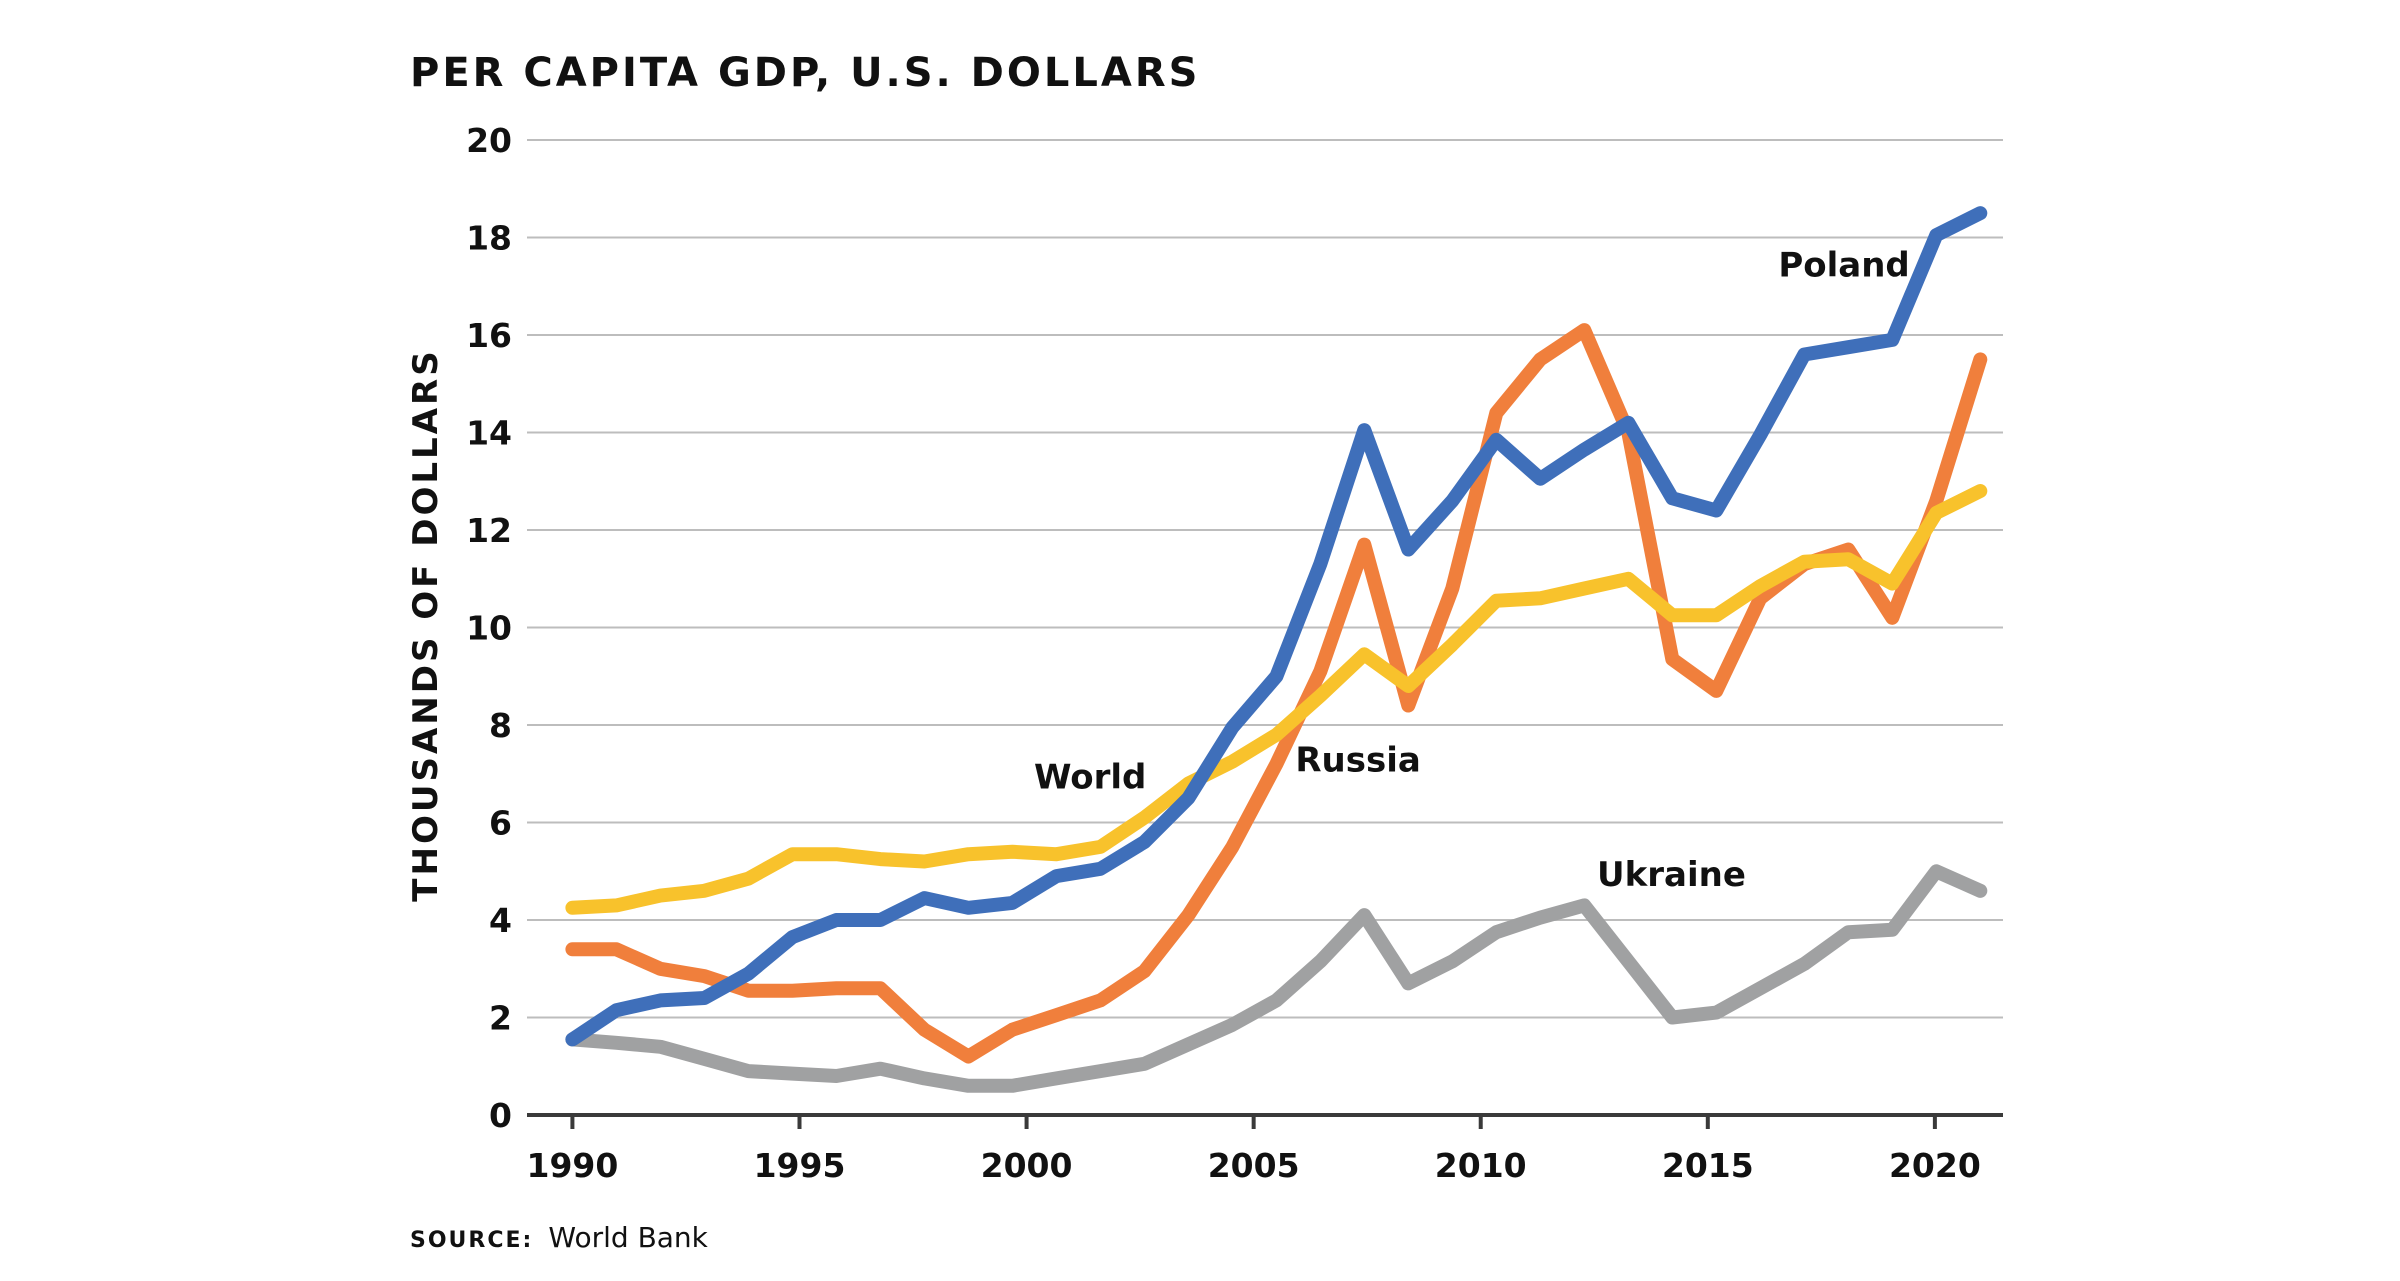  Describe the element at coordinates (471, 1240) in the screenshot. I see `source-label: SOURCE:` at that location.